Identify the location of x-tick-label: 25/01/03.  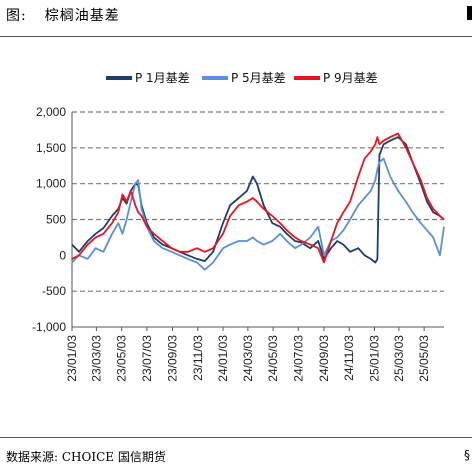
(374, 358).